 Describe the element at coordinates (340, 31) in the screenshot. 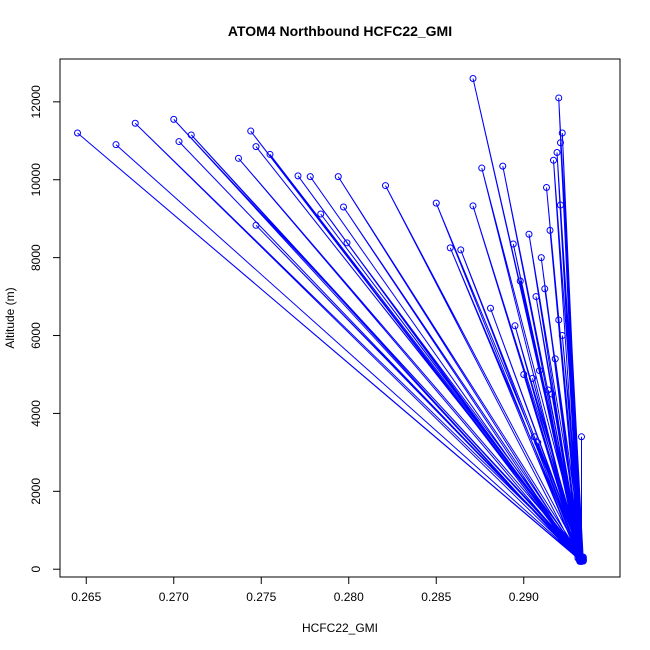

I see `chart-title: ATOM4 Northbound HCFC22_GMI` at that location.